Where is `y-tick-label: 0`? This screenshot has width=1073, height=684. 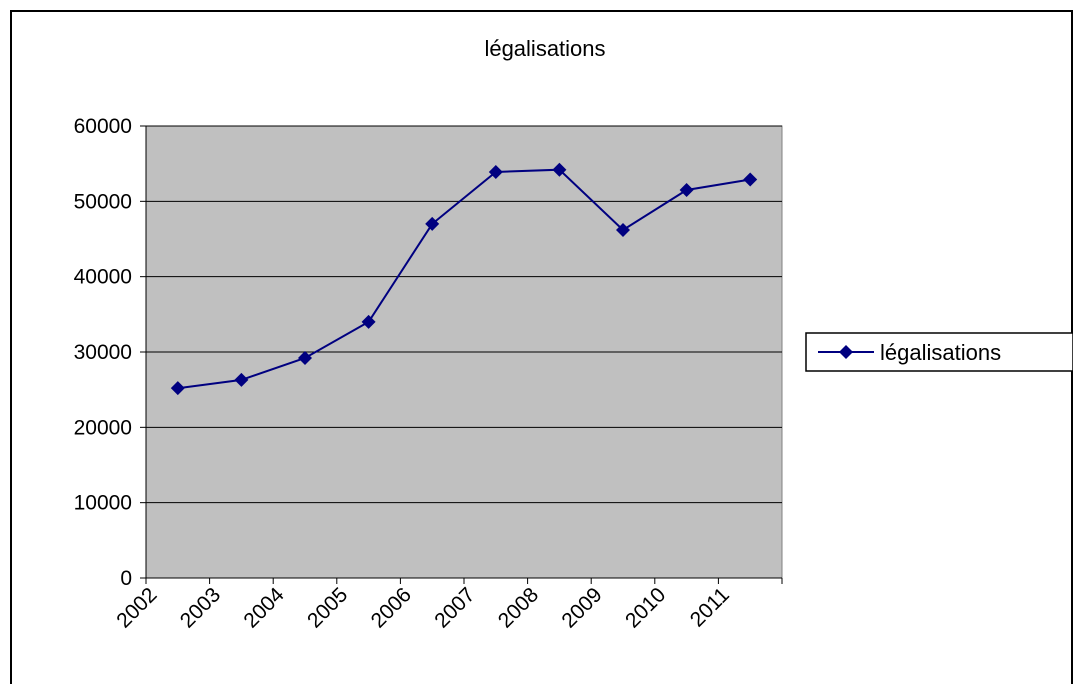 y-tick-label: 0 is located at coordinates (126, 578).